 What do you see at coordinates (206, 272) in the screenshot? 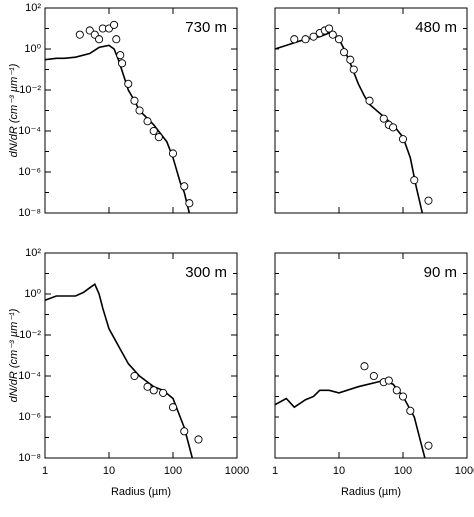
I see `panel-label: 300 m` at bounding box center [206, 272].